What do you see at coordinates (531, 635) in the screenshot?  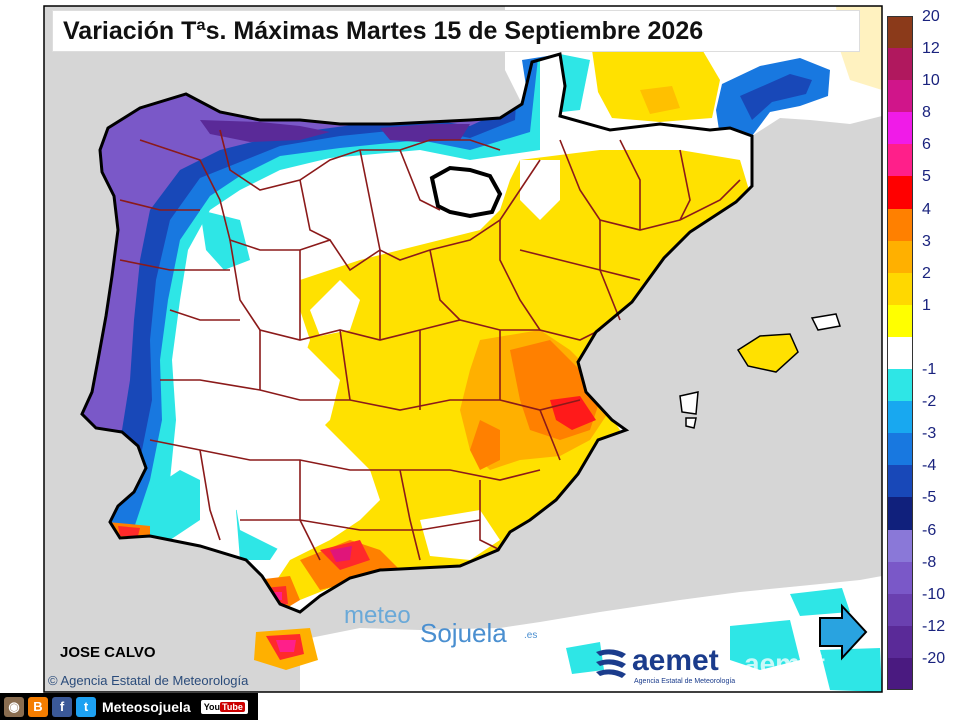 I see `watermark-part3: .es` at bounding box center [531, 635].